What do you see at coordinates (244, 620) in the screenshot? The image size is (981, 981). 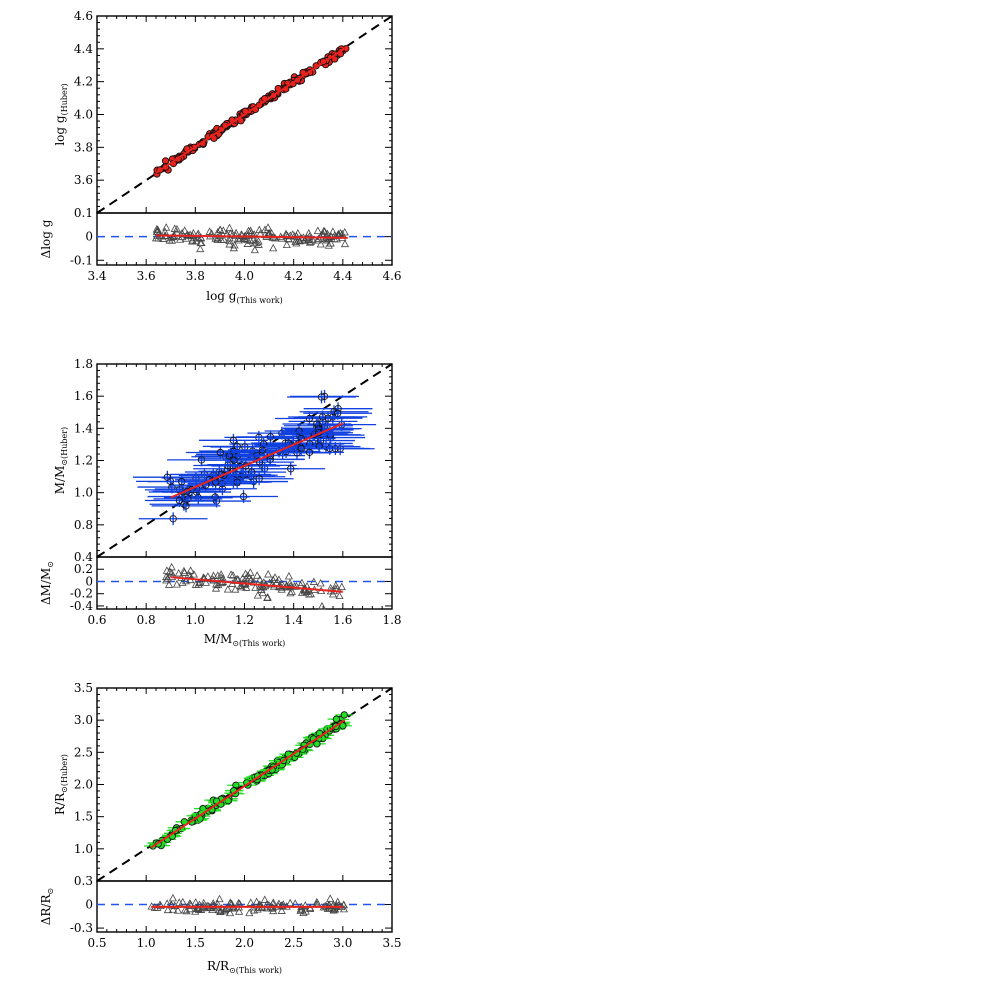 I see `x-tick-label: 1.2` at bounding box center [244, 620].